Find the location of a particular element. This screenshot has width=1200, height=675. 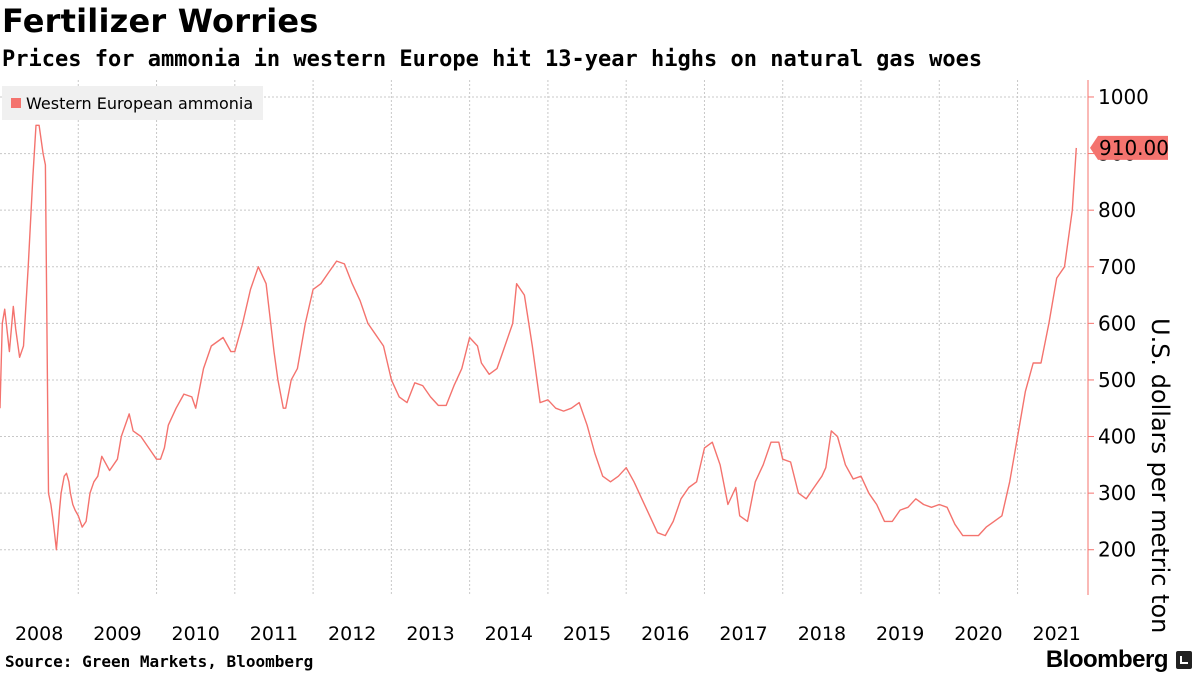

x-tick-label: 2011 is located at coordinates (274, 634).